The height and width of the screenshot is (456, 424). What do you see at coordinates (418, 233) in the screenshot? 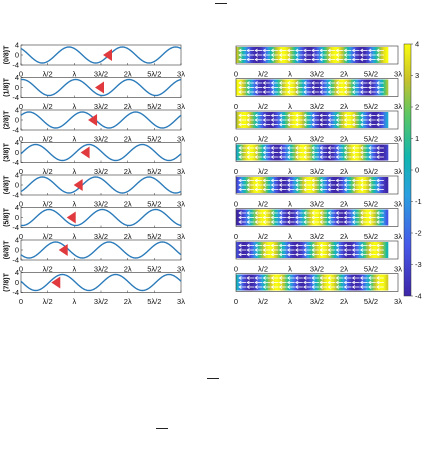
I see `colorbar-tick-label: -2` at bounding box center [418, 233].